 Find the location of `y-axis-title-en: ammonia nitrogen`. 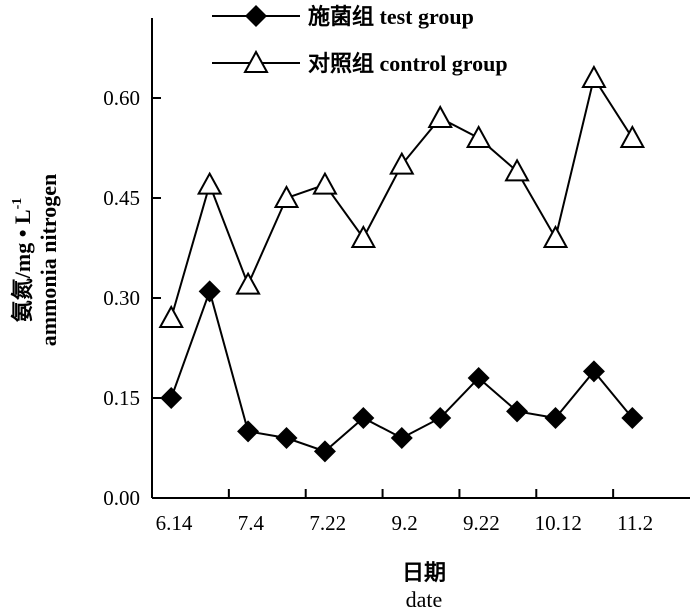

y-axis-title-en: ammonia nitrogen is located at coordinates (48, 260).